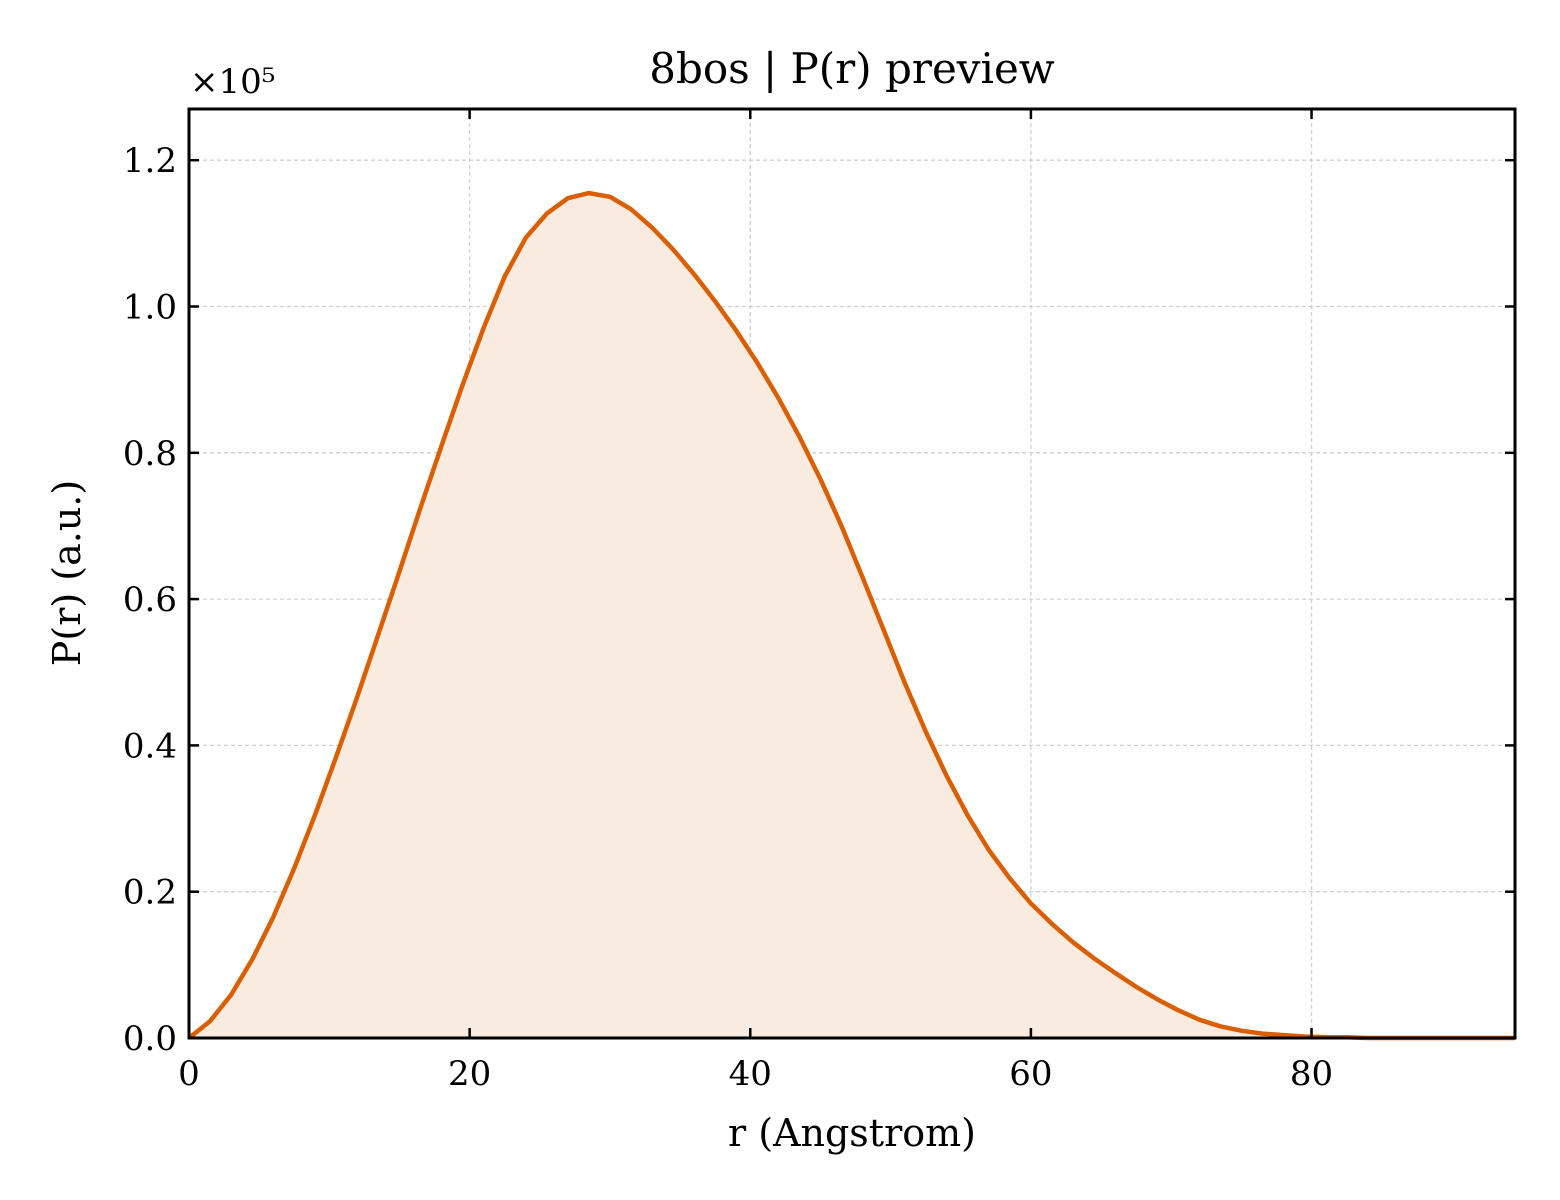  I want to click on x-tick-label: 20, so click(469, 1074).